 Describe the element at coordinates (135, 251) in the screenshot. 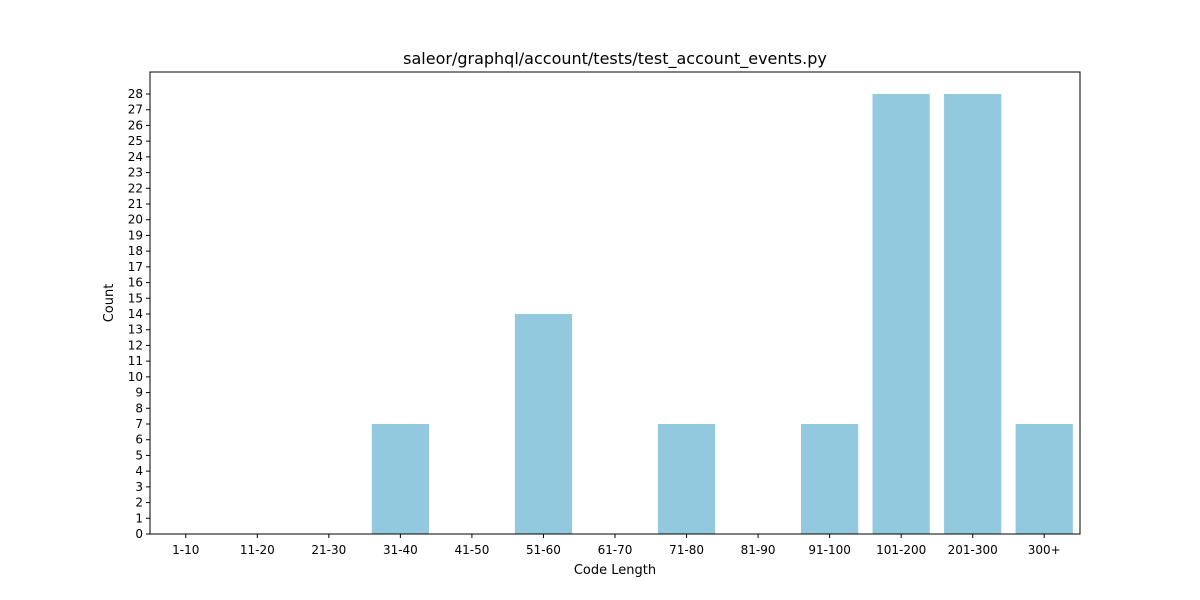

I see `y-tick-label: 18` at that location.